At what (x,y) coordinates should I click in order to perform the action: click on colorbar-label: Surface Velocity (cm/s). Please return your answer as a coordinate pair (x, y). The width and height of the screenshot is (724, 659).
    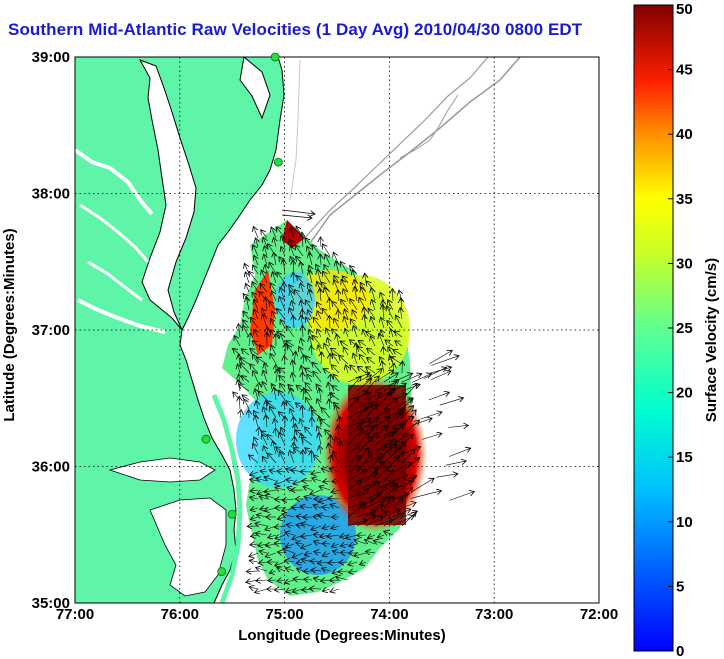
    Looking at the image, I should click on (711, 340).